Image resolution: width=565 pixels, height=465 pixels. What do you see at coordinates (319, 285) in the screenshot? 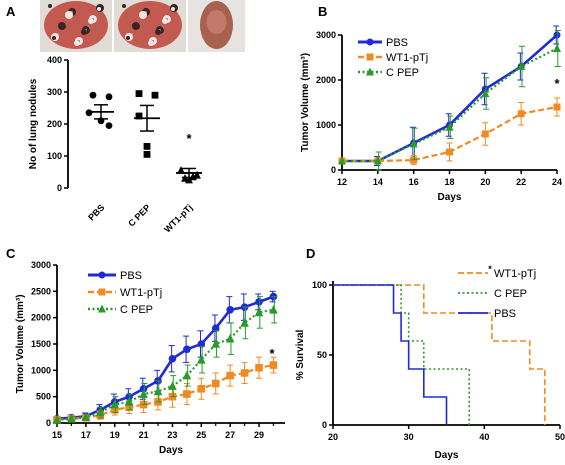
I see `y-tick-label: 100` at bounding box center [319, 285].